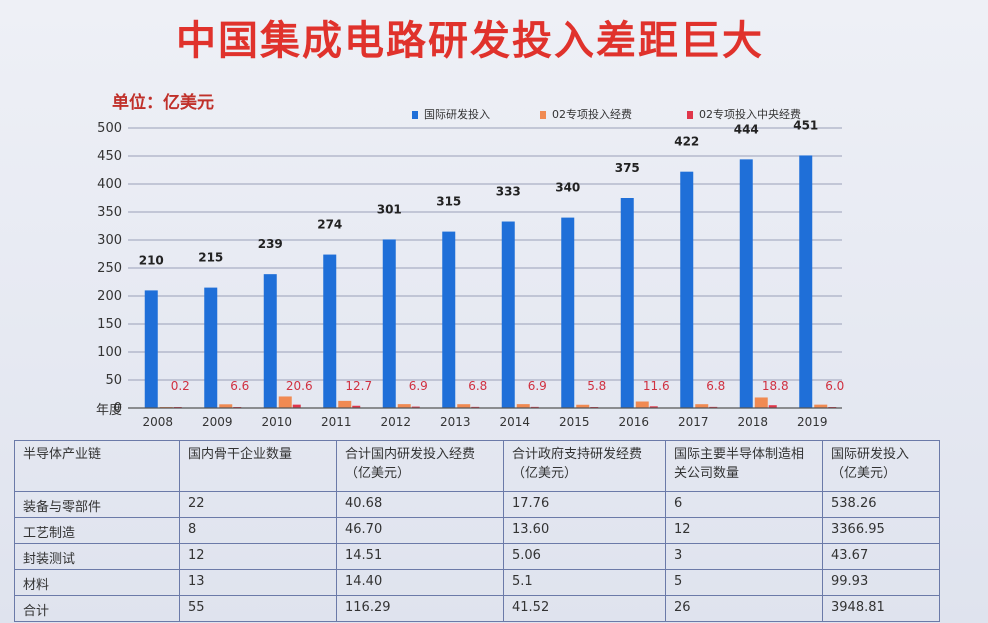 The width and height of the screenshot is (988, 623). What do you see at coordinates (109, 352) in the screenshot?
I see `y-tick-label: 100` at bounding box center [109, 352].